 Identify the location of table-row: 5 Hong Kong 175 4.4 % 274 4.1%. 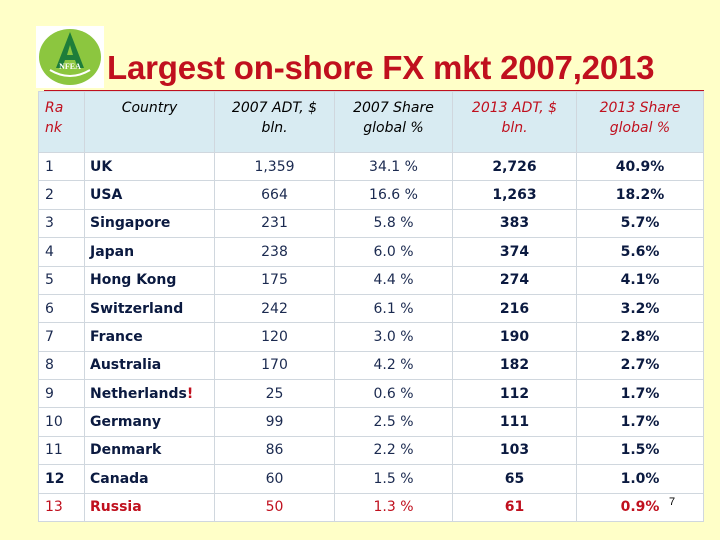
(371, 280).